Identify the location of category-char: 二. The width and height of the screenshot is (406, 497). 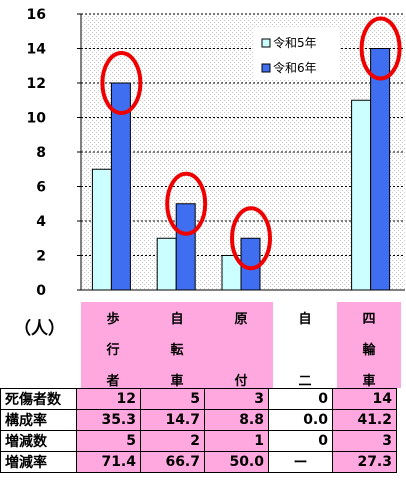
(305, 381).